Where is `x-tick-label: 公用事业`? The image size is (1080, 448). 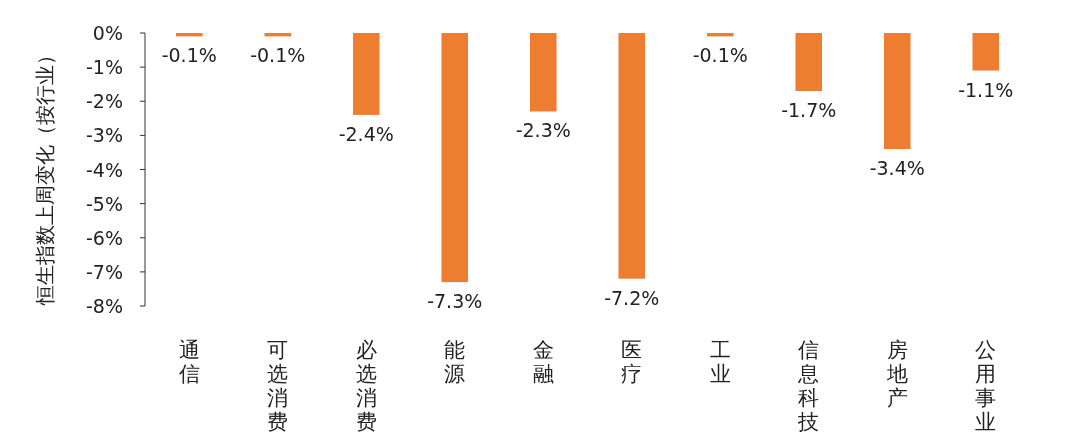
x-tick-label: 公用事业 is located at coordinates (986, 386).